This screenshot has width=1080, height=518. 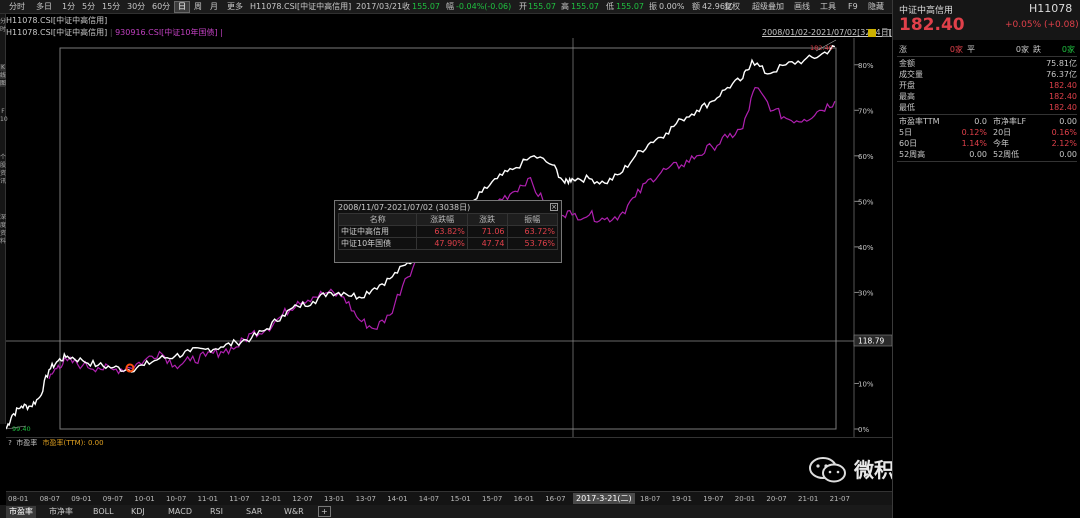 What do you see at coordinates (61, 511) in the screenshot?
I see `tab-pb: 市净率` at bounding box center [61, 511].